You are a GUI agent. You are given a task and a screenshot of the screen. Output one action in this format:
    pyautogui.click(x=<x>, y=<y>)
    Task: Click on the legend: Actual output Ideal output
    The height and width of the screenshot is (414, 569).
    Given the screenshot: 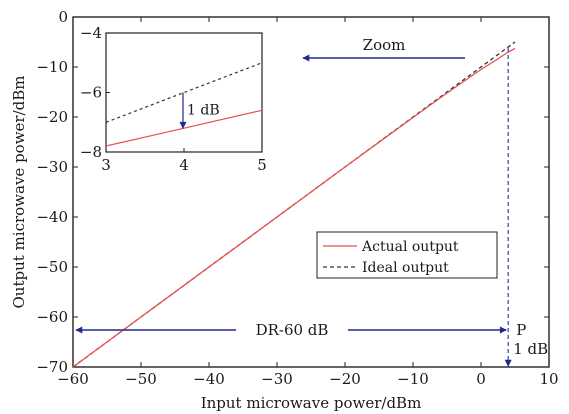 What is the action you would take?
    pyautogui.click(x=407, y=255)
    